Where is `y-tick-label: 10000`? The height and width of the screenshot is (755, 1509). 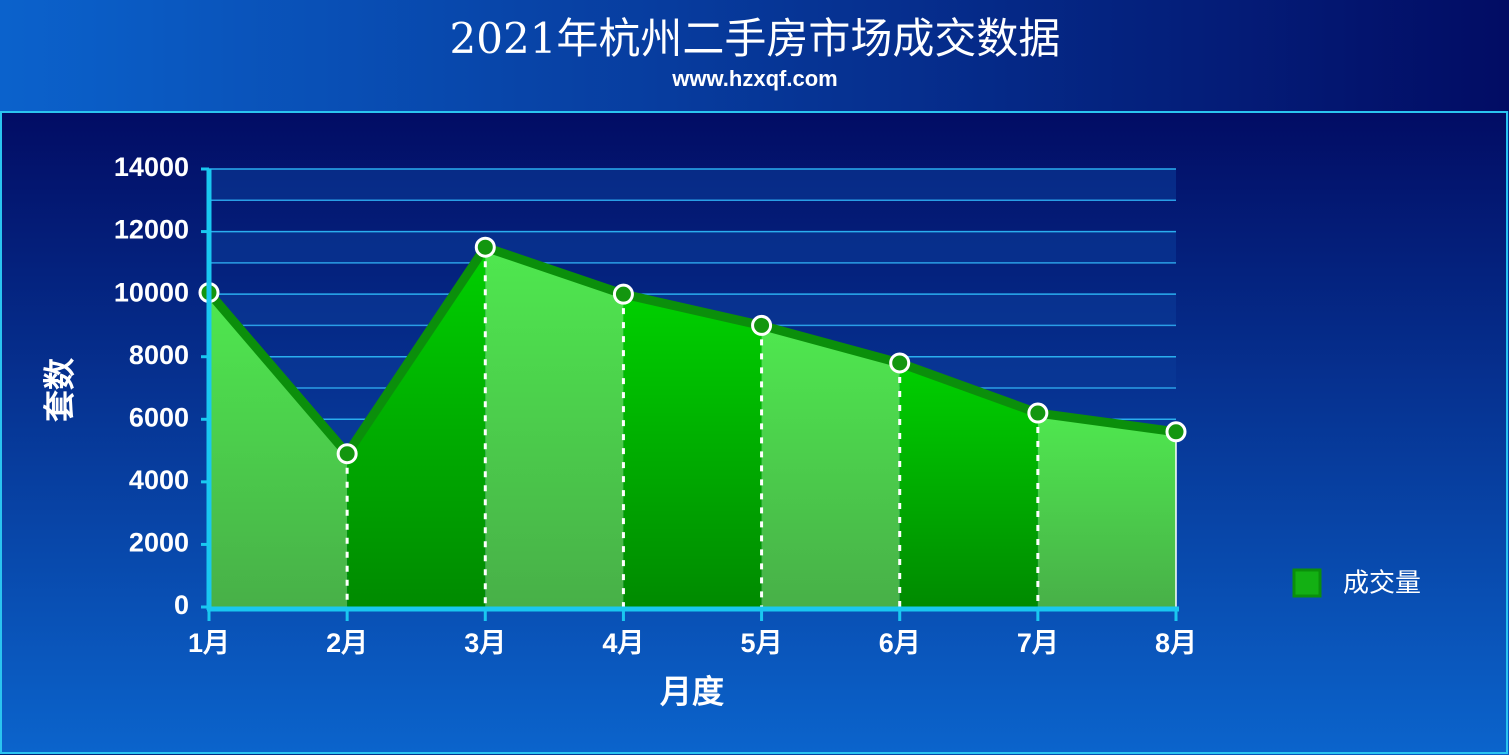 y-tick-label: 10000 is located at coordinates (151, 292).